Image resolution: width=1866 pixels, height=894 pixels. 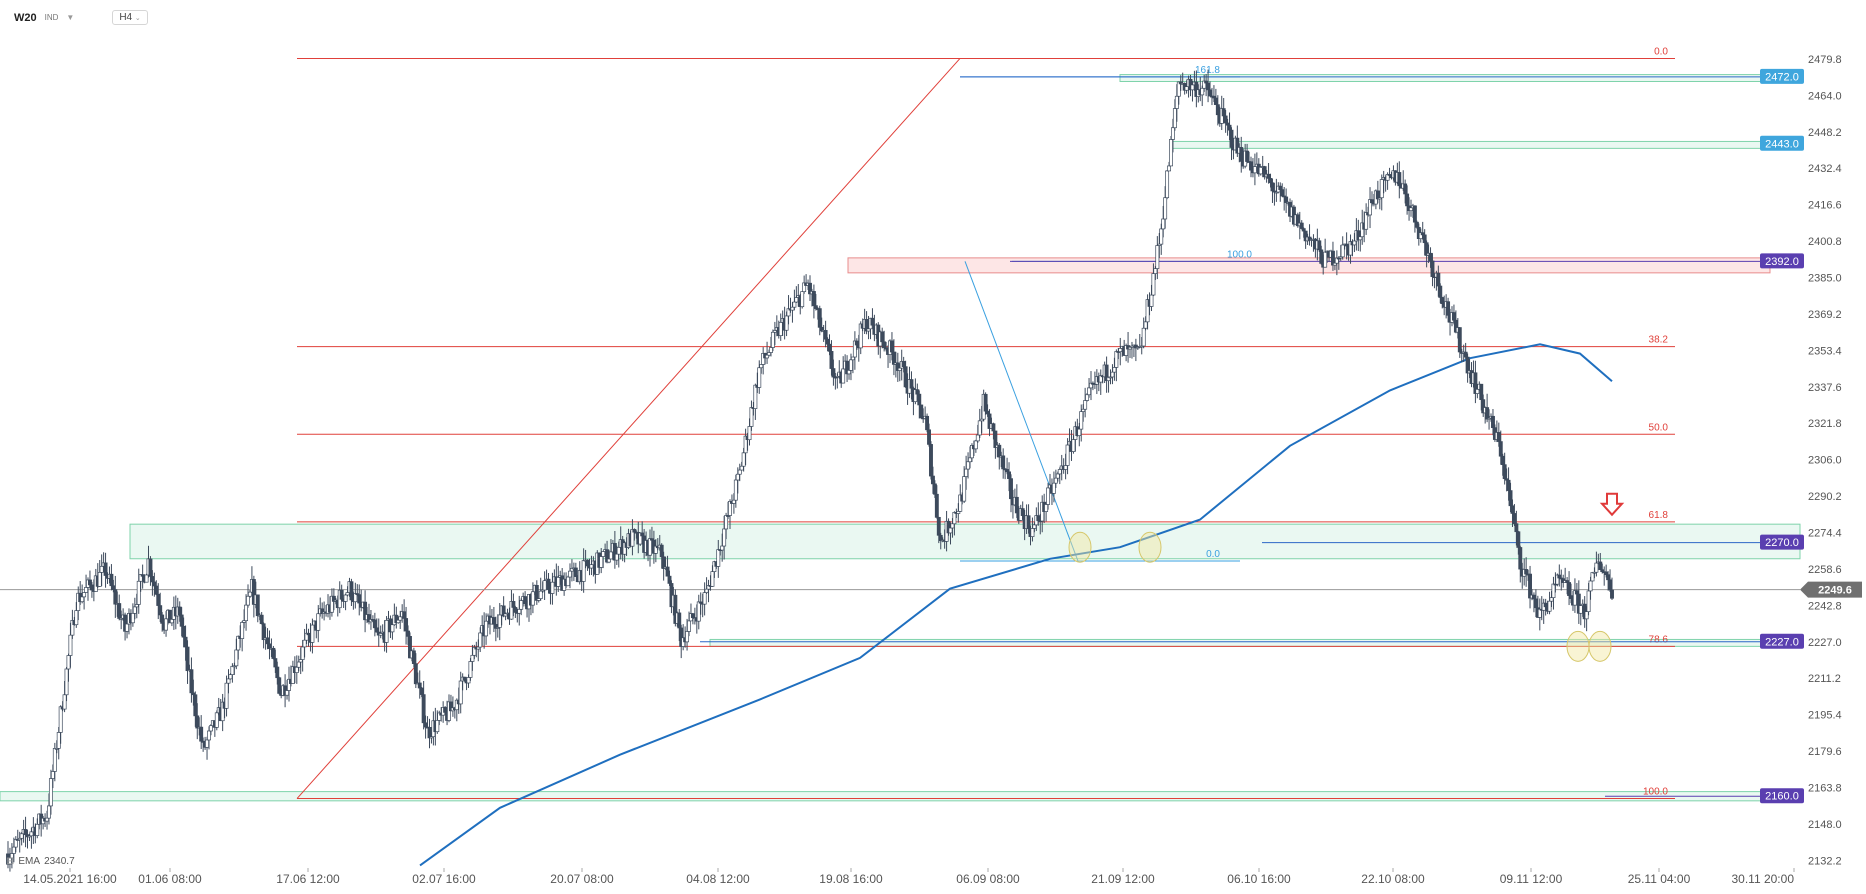 I want to click on y-tick-label: 2163.8, so click(x=1825, y=788).